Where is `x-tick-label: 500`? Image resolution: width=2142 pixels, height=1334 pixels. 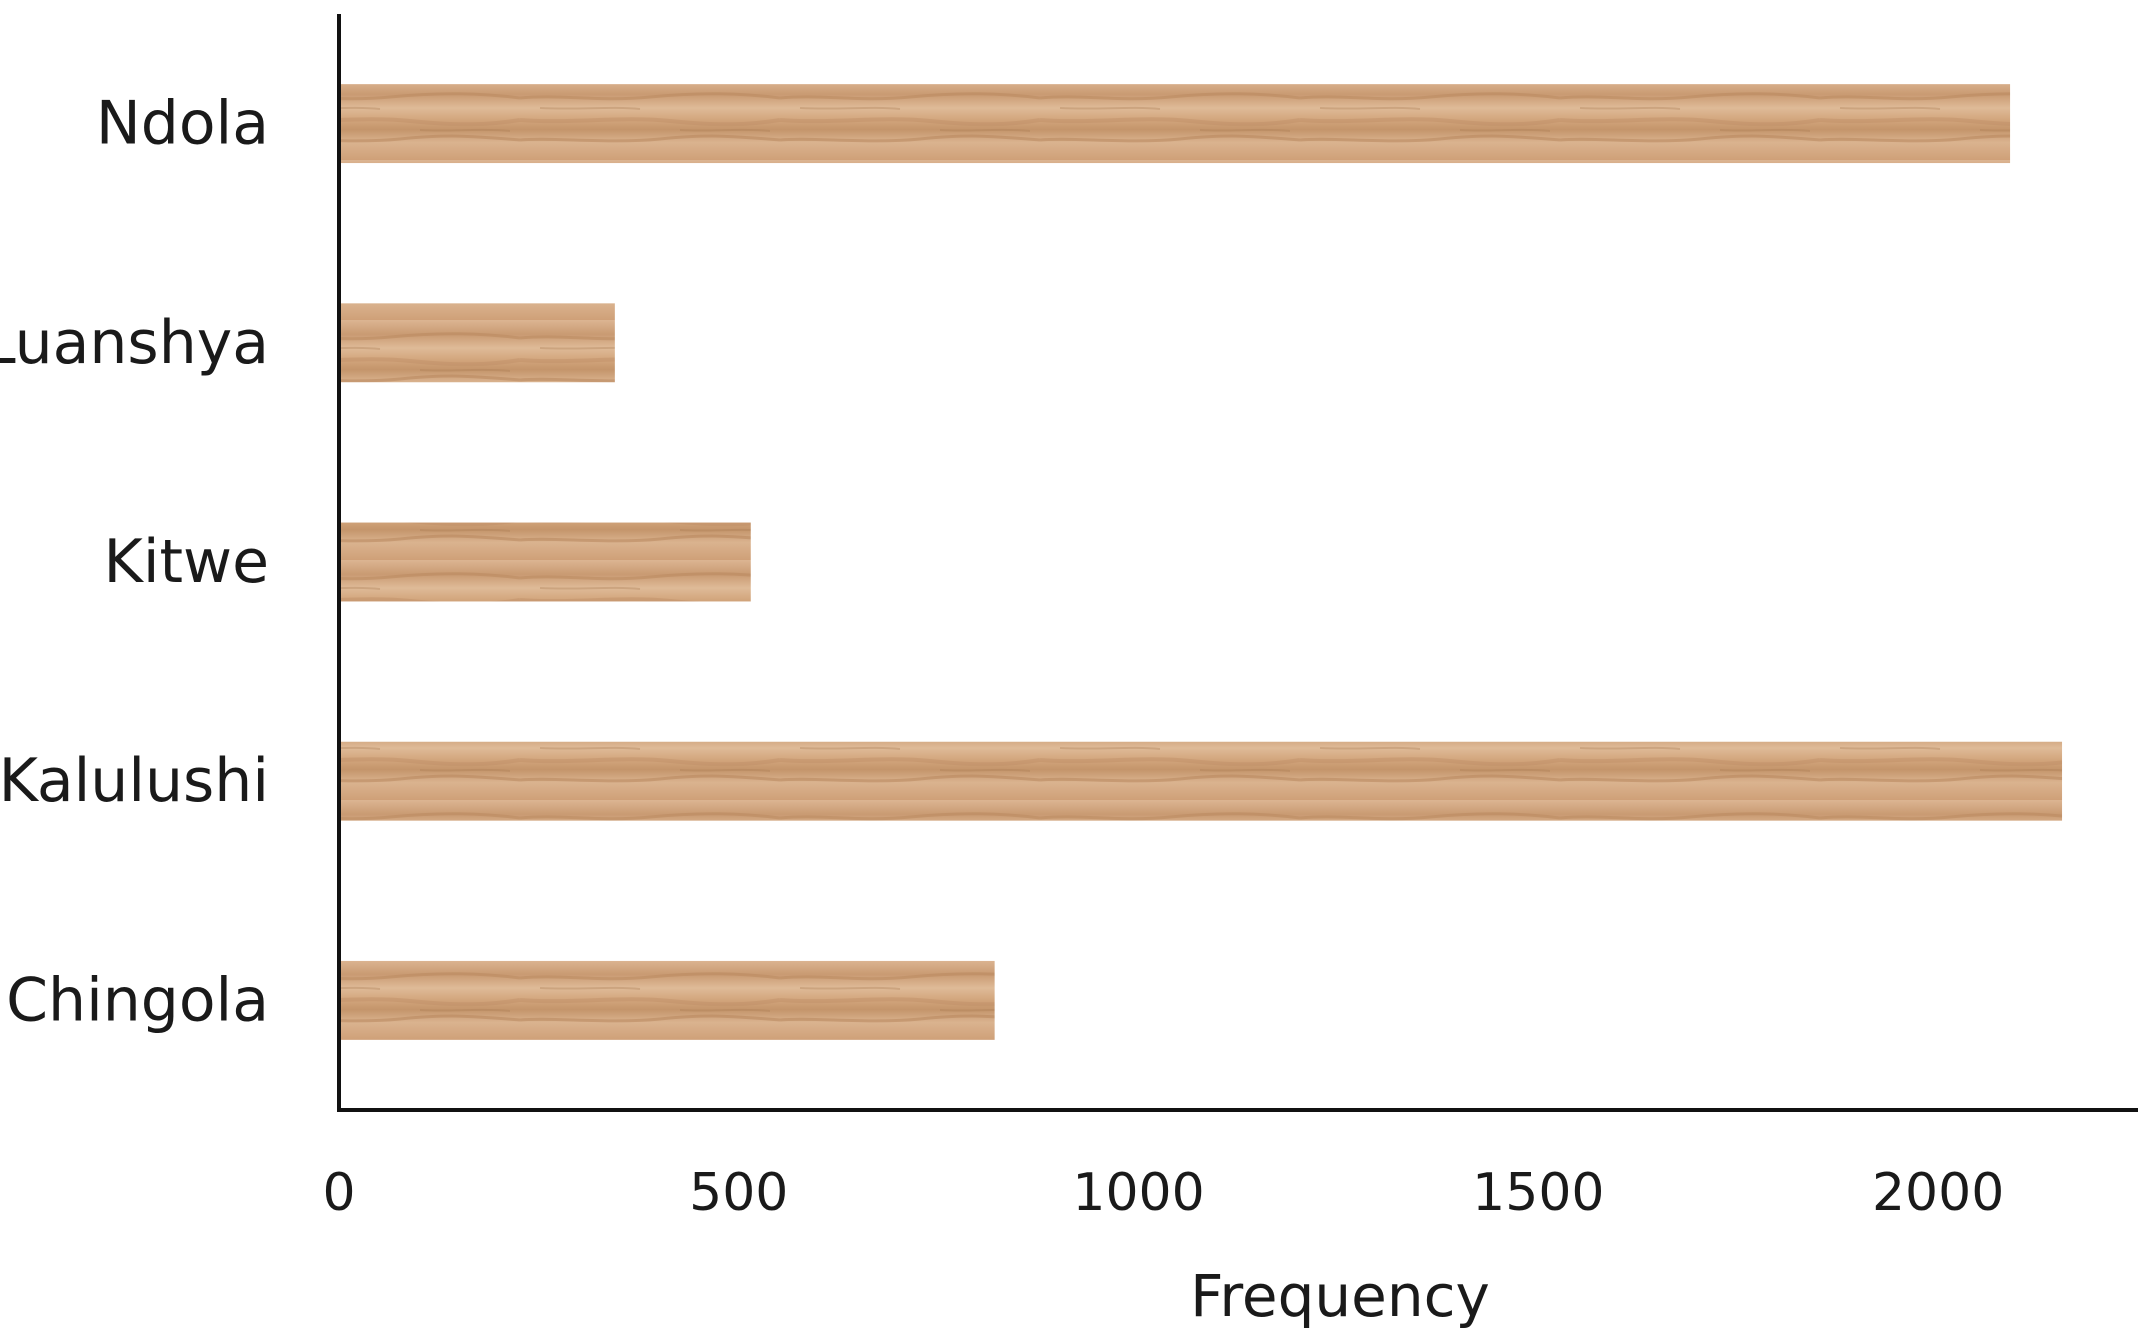 x-tick-label: 500 is located at coordinates (738, 1193).